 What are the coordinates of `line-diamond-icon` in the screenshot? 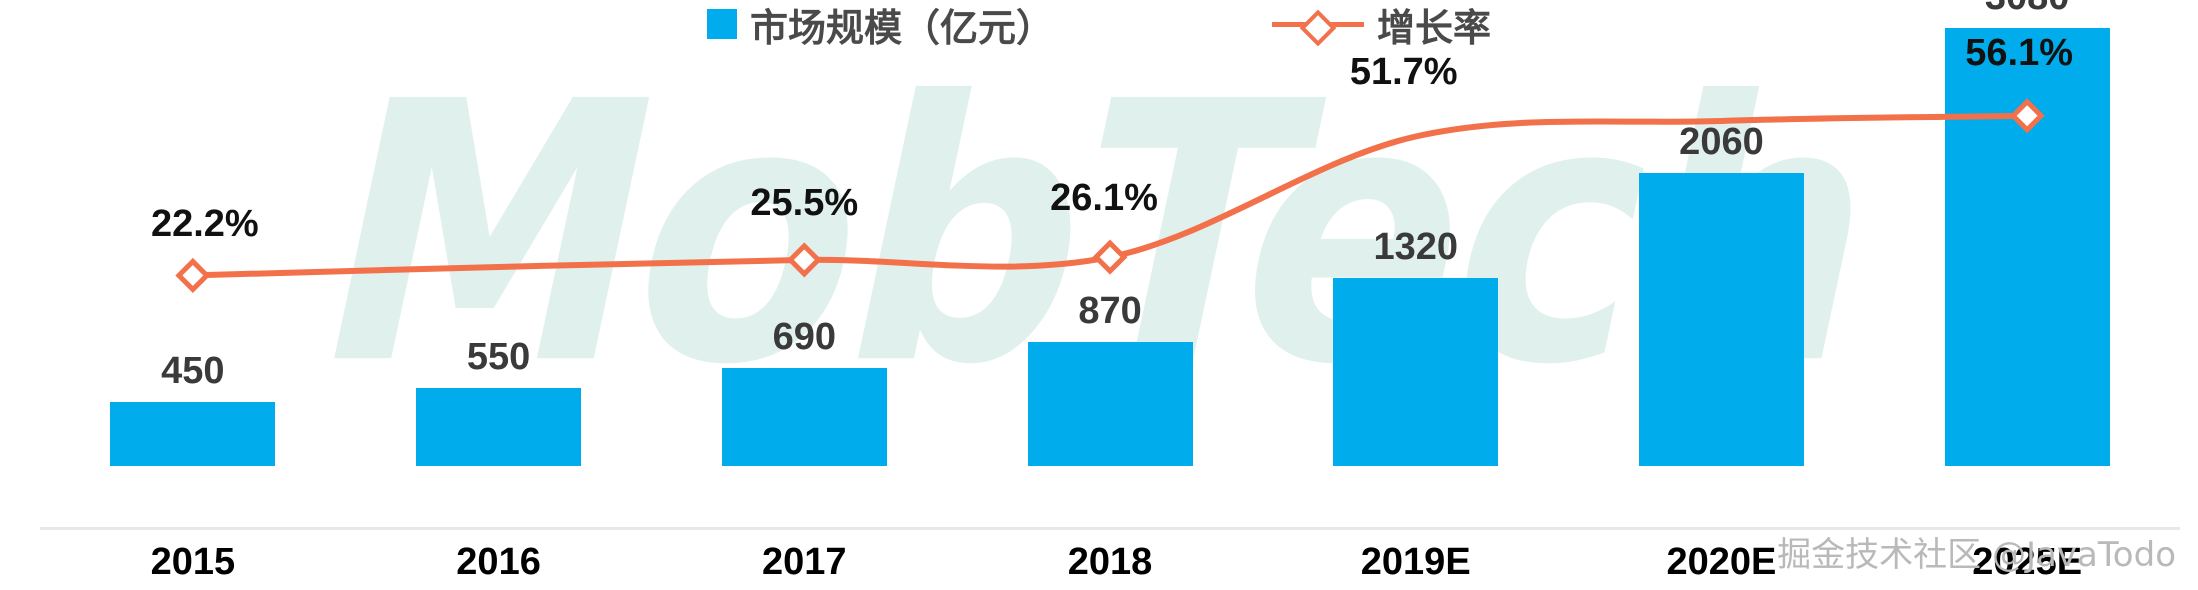 It's located at (1318, 28).